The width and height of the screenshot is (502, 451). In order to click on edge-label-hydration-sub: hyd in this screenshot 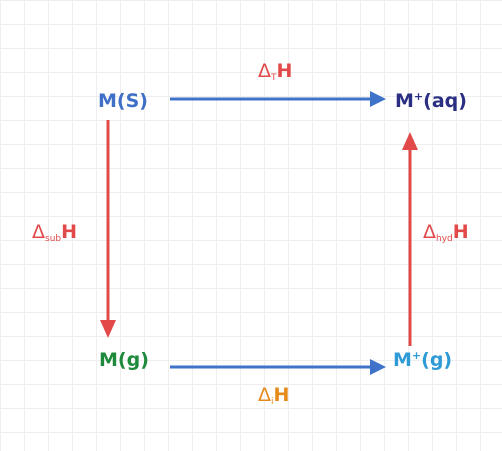, I will do `click(444, 239)`.